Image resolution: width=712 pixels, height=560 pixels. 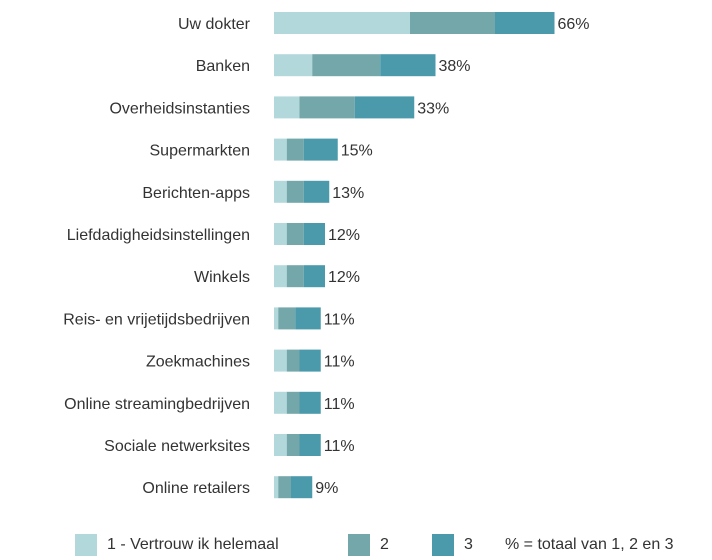 What do you see at coordinates (214, 24) in the screenshot?
I see `category-label: Uw dokter` at bounding box center [214, 24].